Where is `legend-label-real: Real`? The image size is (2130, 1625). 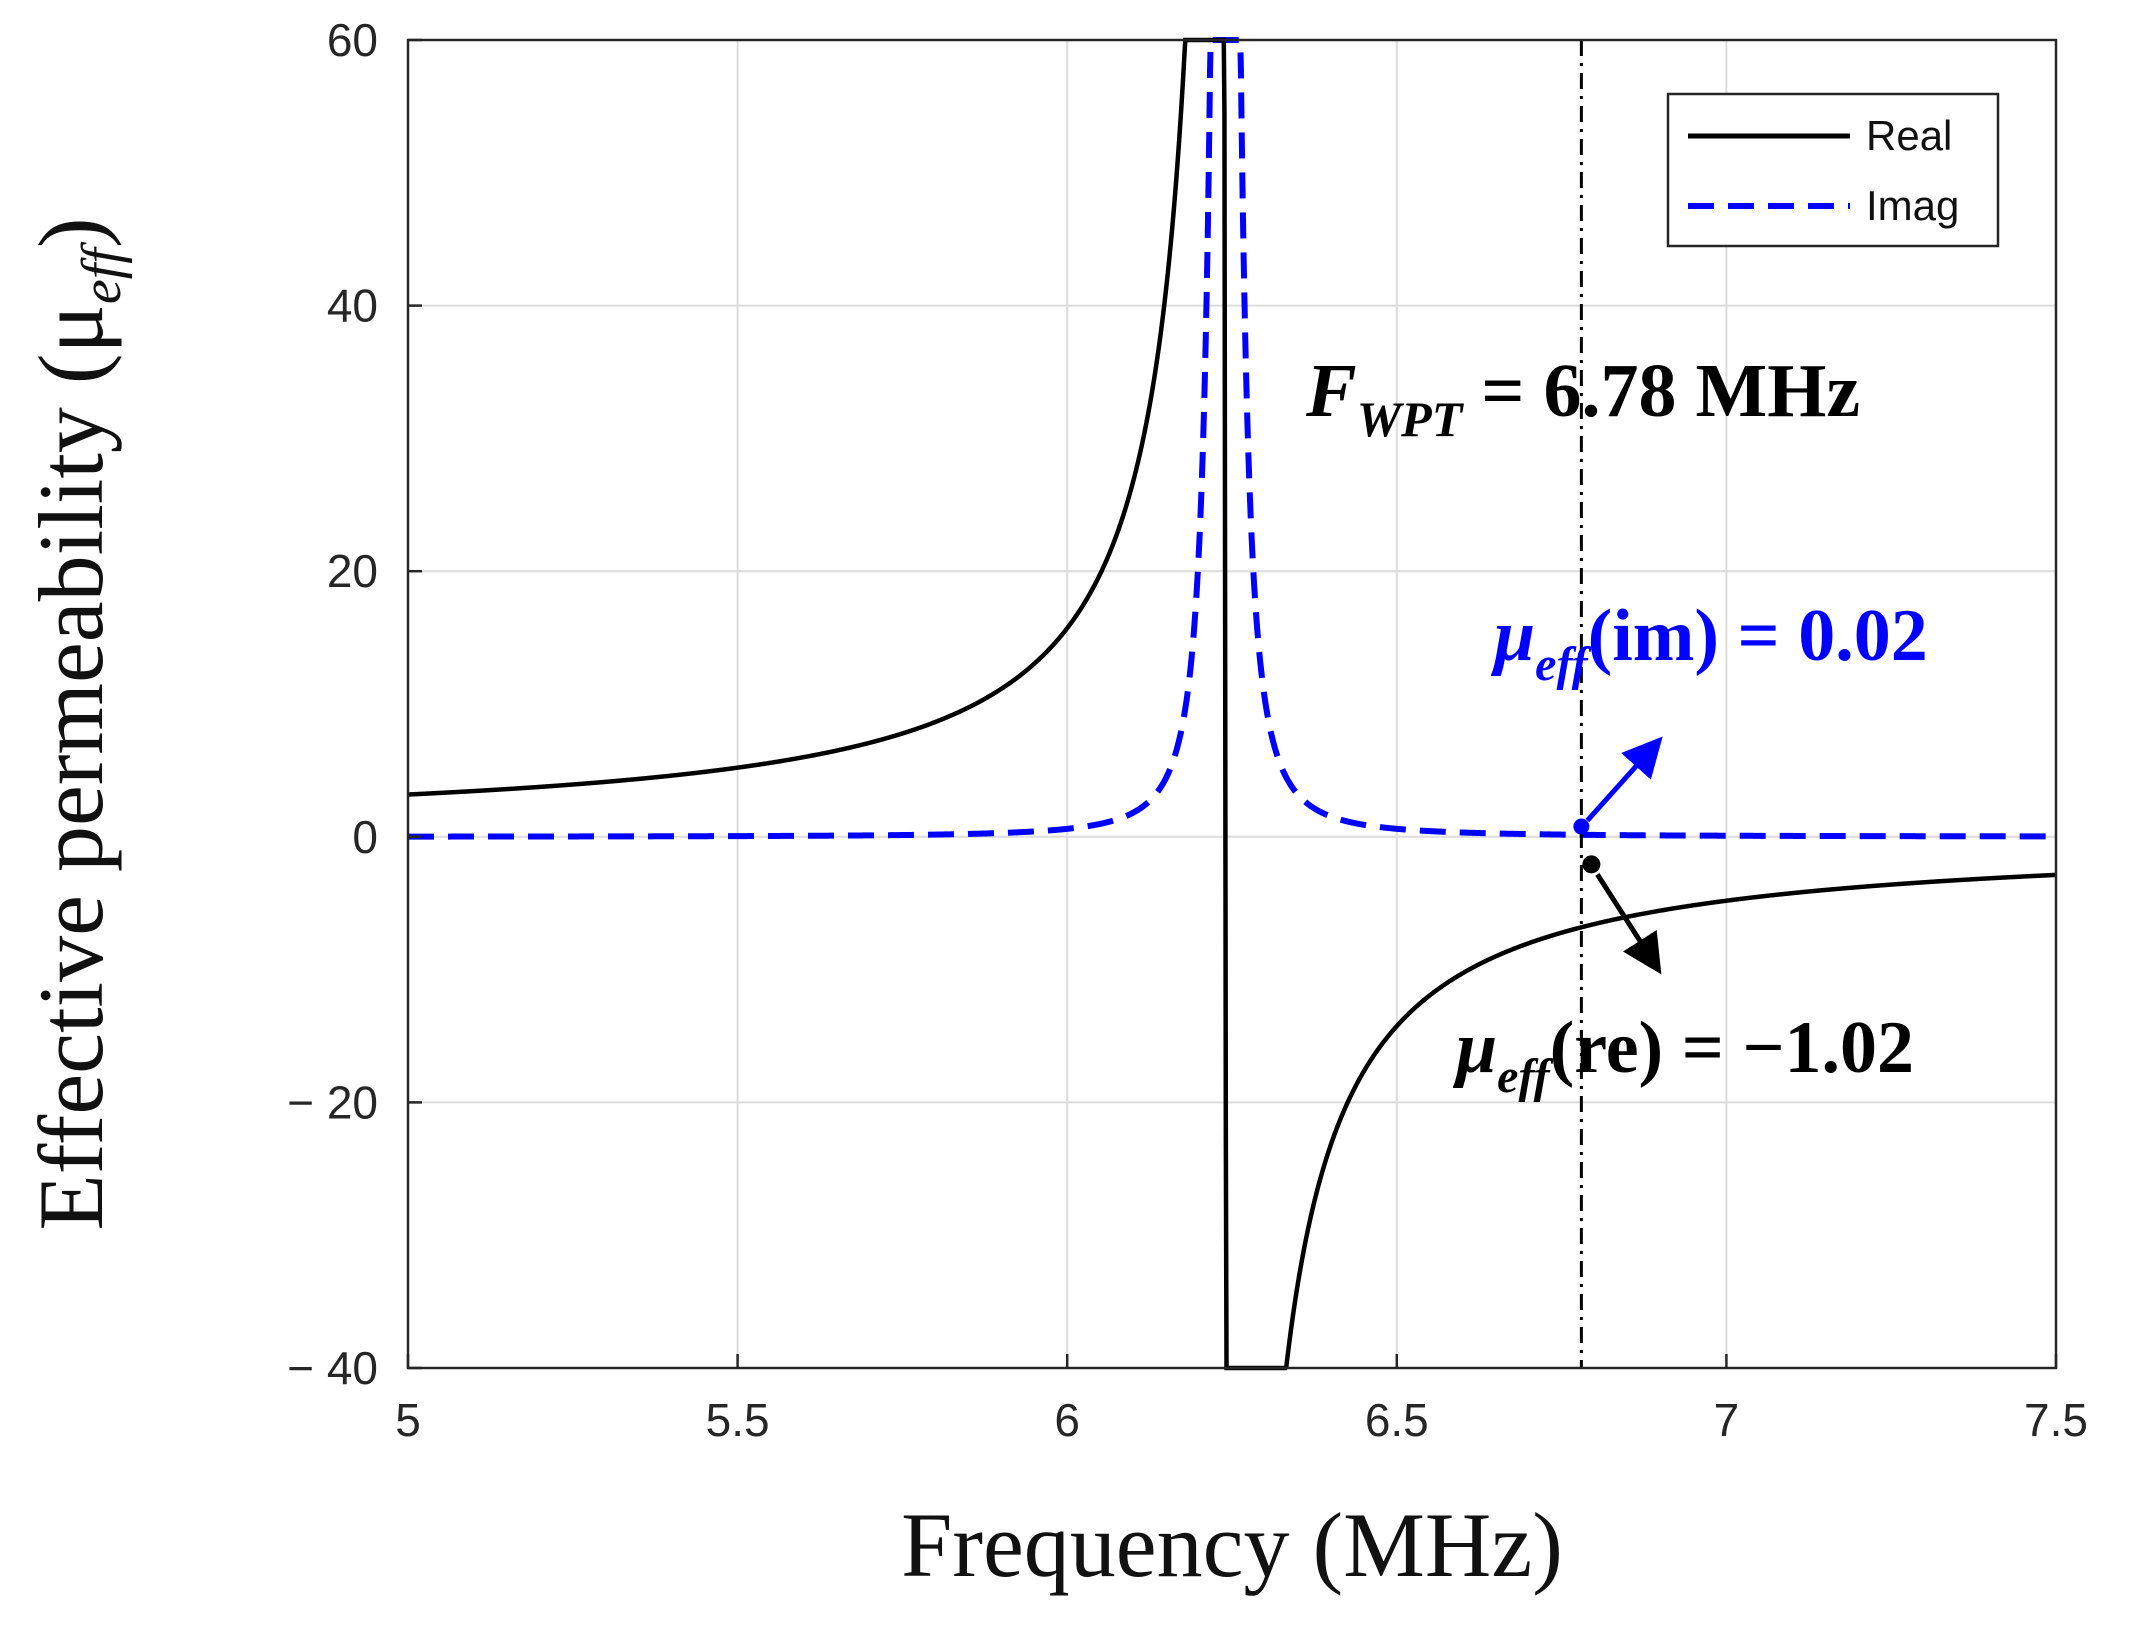 legend-label-real: Real is located at coordinates (1909, 135).